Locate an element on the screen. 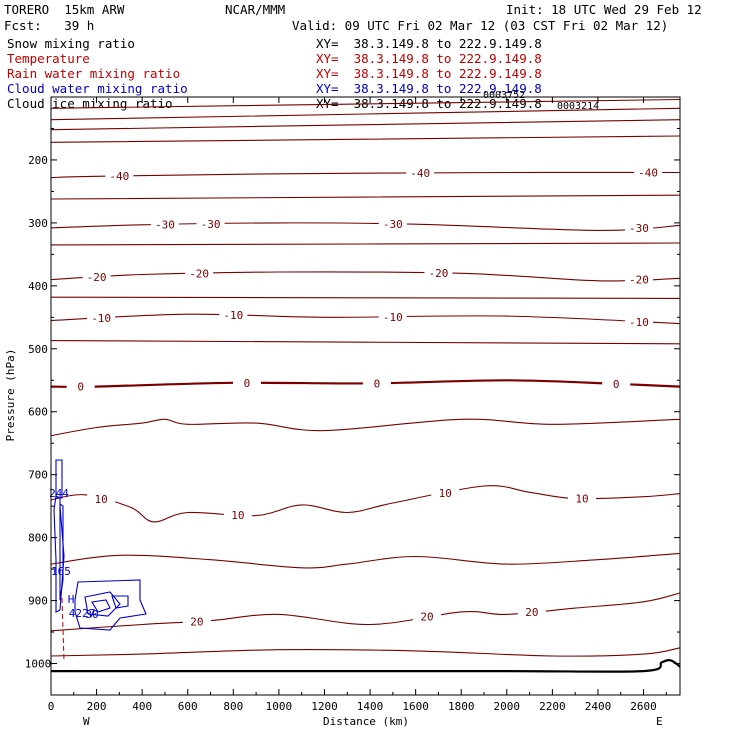 The image size is (740, 740). ice-max-label-b: 0003214 is located at coordinates (578, 106).